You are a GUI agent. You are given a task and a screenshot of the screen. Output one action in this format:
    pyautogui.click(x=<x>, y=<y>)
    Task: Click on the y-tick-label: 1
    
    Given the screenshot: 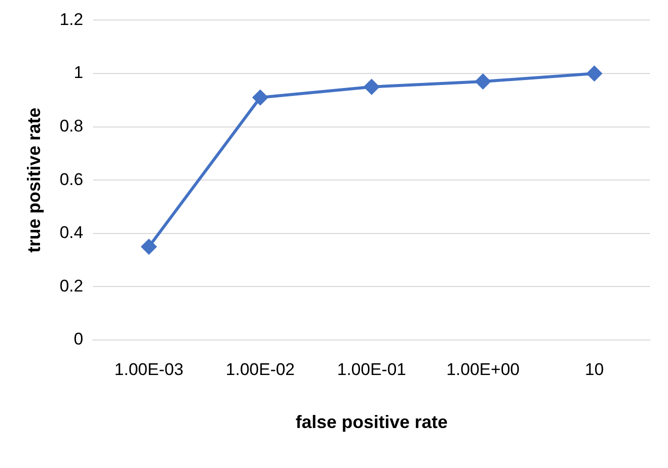 What is the action you would take?
    pyautogui.click(x=79, y=72)
    